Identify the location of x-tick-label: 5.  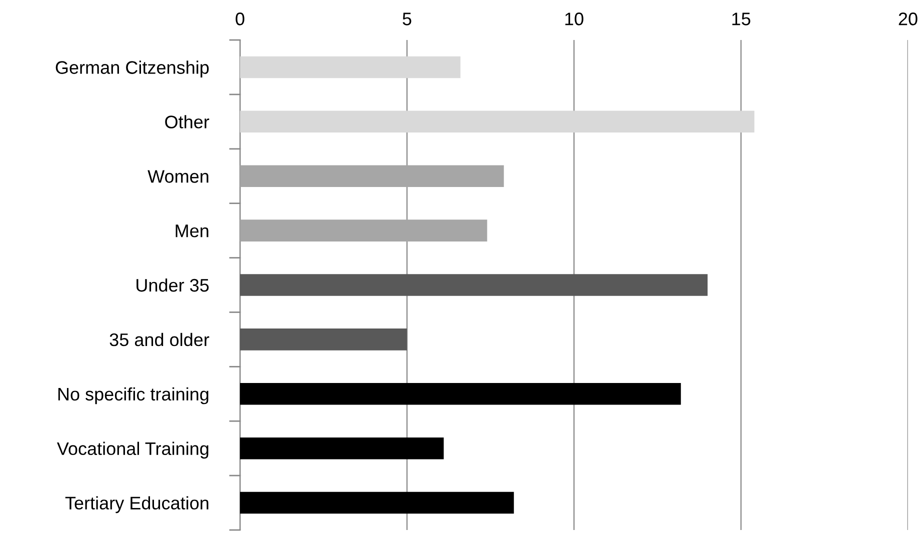
(407, 19).